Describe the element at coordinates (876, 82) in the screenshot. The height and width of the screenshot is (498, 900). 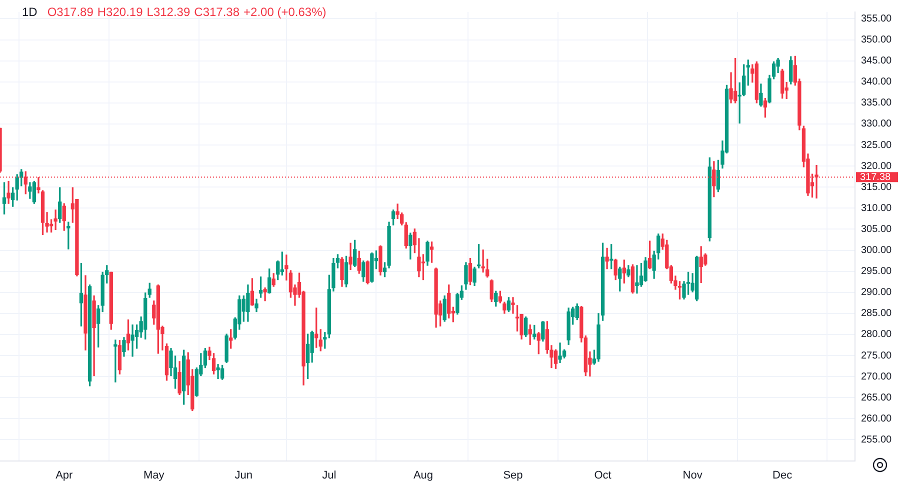
I see `y-tick-label: 340.00` at that location.